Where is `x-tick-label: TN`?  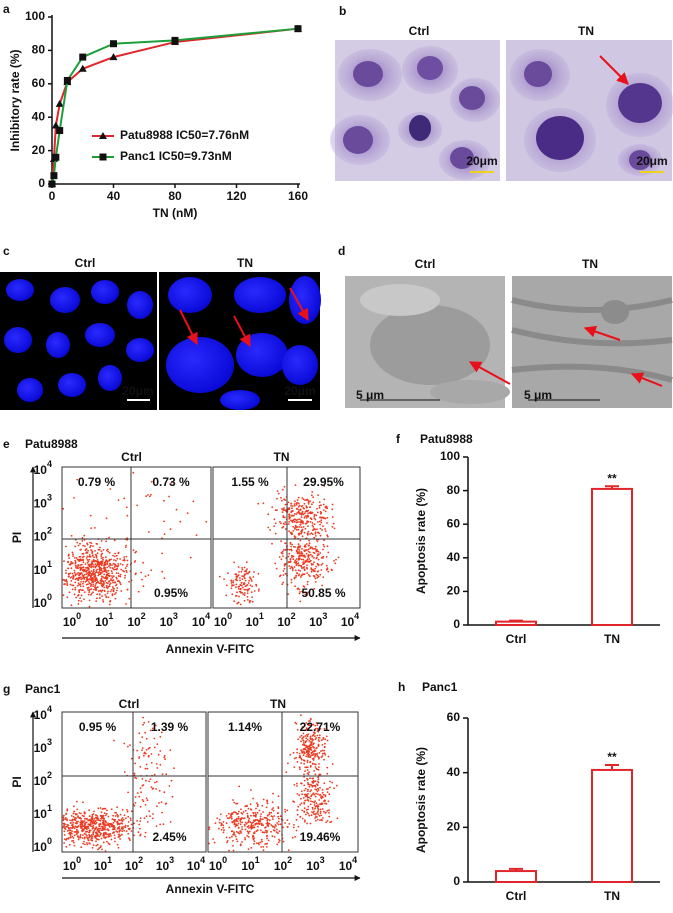 x-tick-label: TN is located at coordinates (612, 896).